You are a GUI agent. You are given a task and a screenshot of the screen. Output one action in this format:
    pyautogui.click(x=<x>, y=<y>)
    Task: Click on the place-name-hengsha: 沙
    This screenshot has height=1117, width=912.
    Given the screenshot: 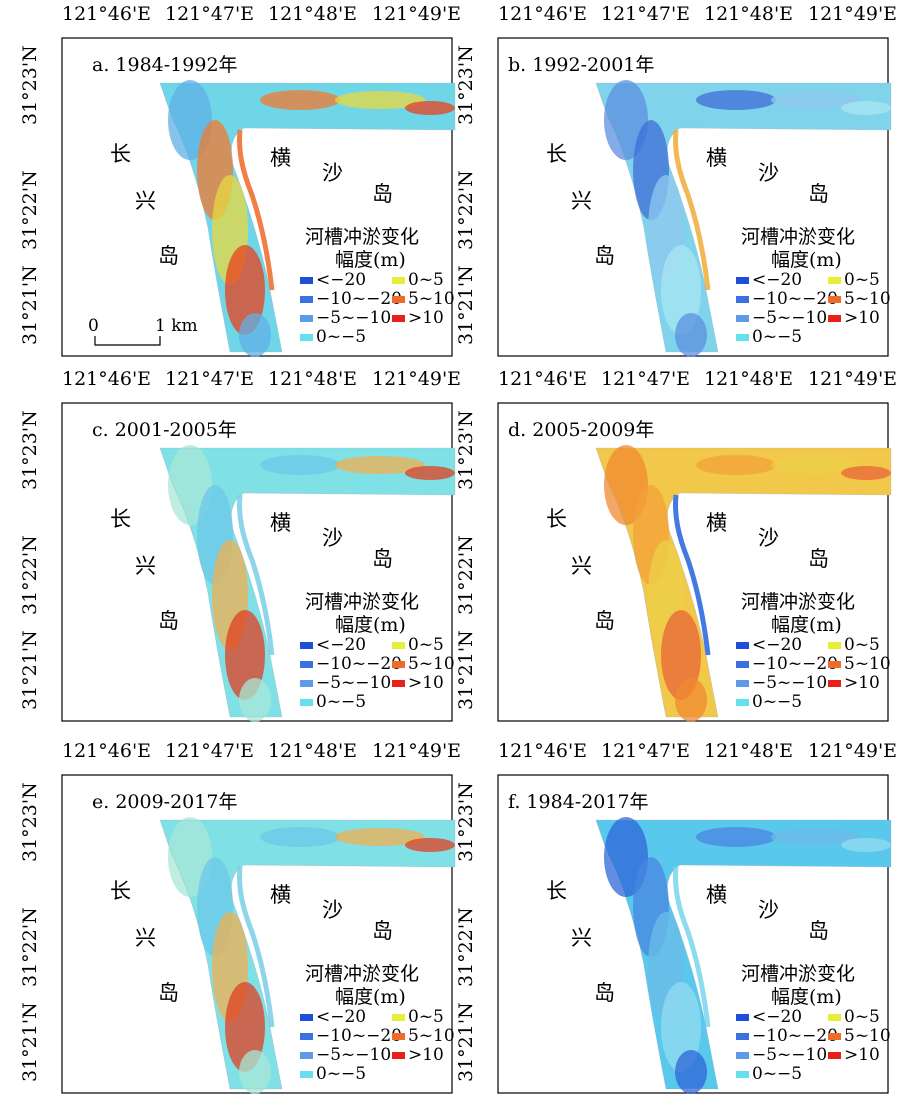 What is the action you would take?
    pyautogui.click(x=768, y=173)
    